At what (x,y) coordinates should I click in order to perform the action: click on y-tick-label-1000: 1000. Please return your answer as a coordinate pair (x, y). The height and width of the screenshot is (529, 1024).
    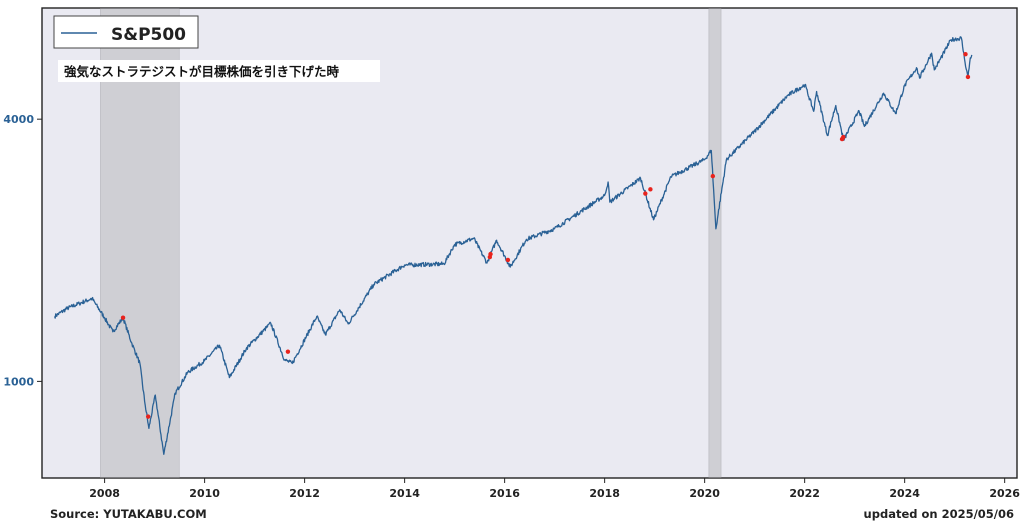
    Looking at the image, I should click on (18, 381).